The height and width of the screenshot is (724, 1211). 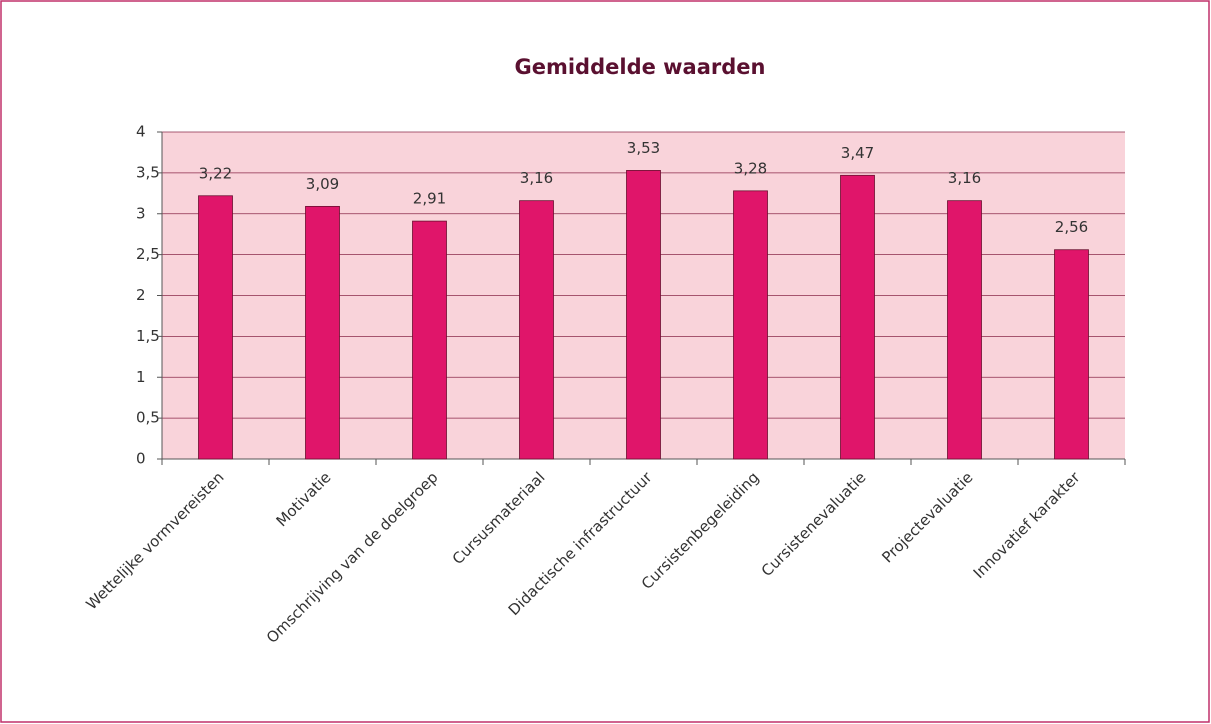 What do you see at coordinates (141, 459) in the screenshot?
I see `y-tick-label: 0` at bounding box center [141, 459].